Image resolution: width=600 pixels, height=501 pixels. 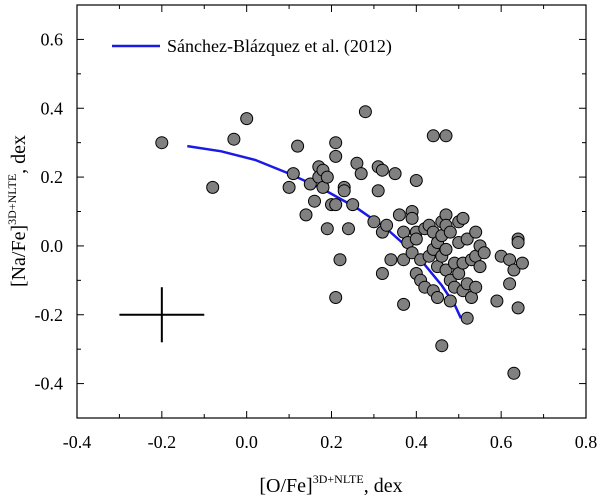 What do you see at coordinates (338, 479) in the screenshot?
I see `x-axis-title-sup: 3D+NLTE` at bounding box center [338, 479].